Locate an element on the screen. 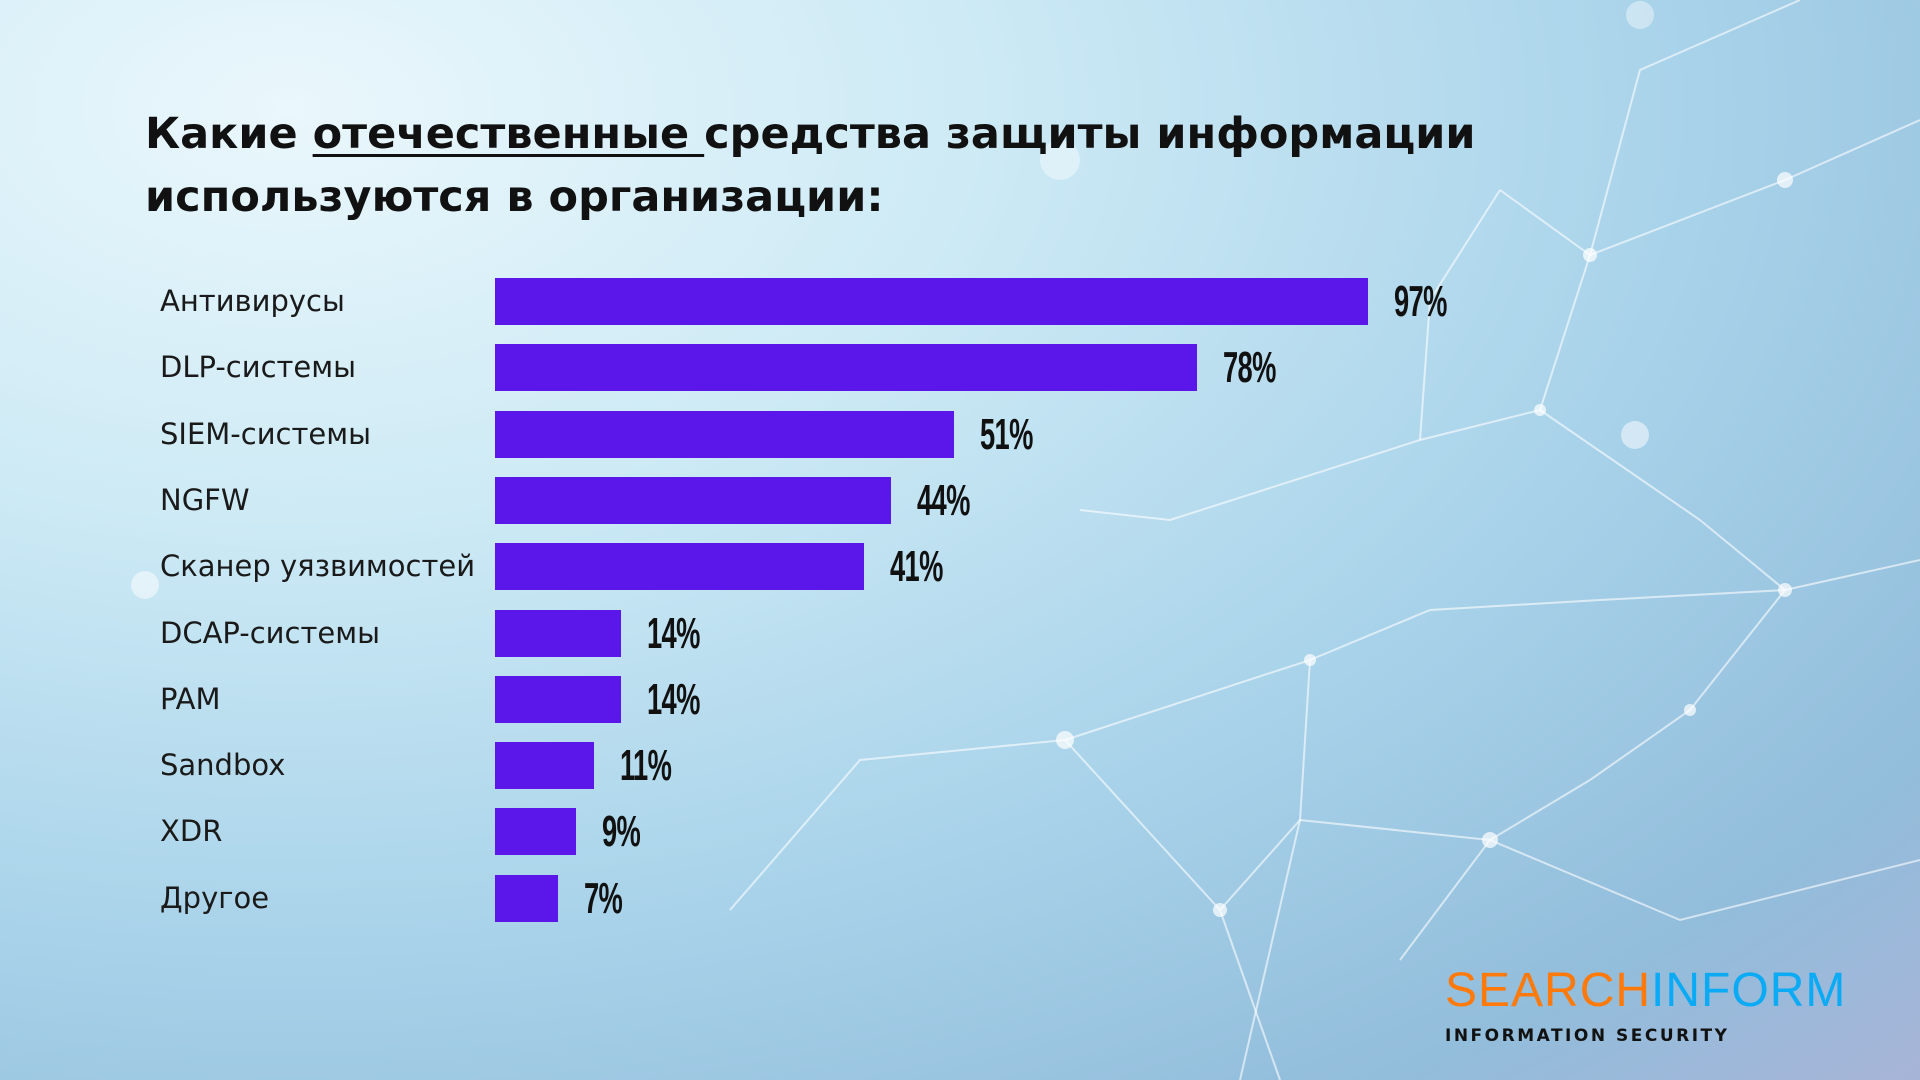 The image size is (1920, 1080). category-label: DLP-системы is located at coordinates (258, 367).